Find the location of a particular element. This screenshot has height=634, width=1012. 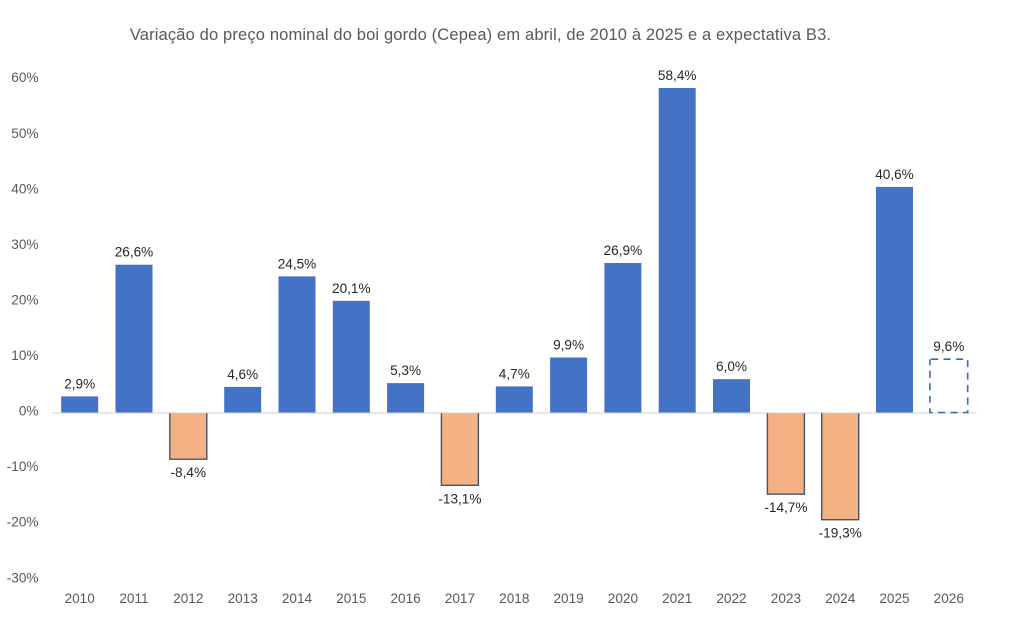

svg-text: 50% is located at coordinates (24, 133).